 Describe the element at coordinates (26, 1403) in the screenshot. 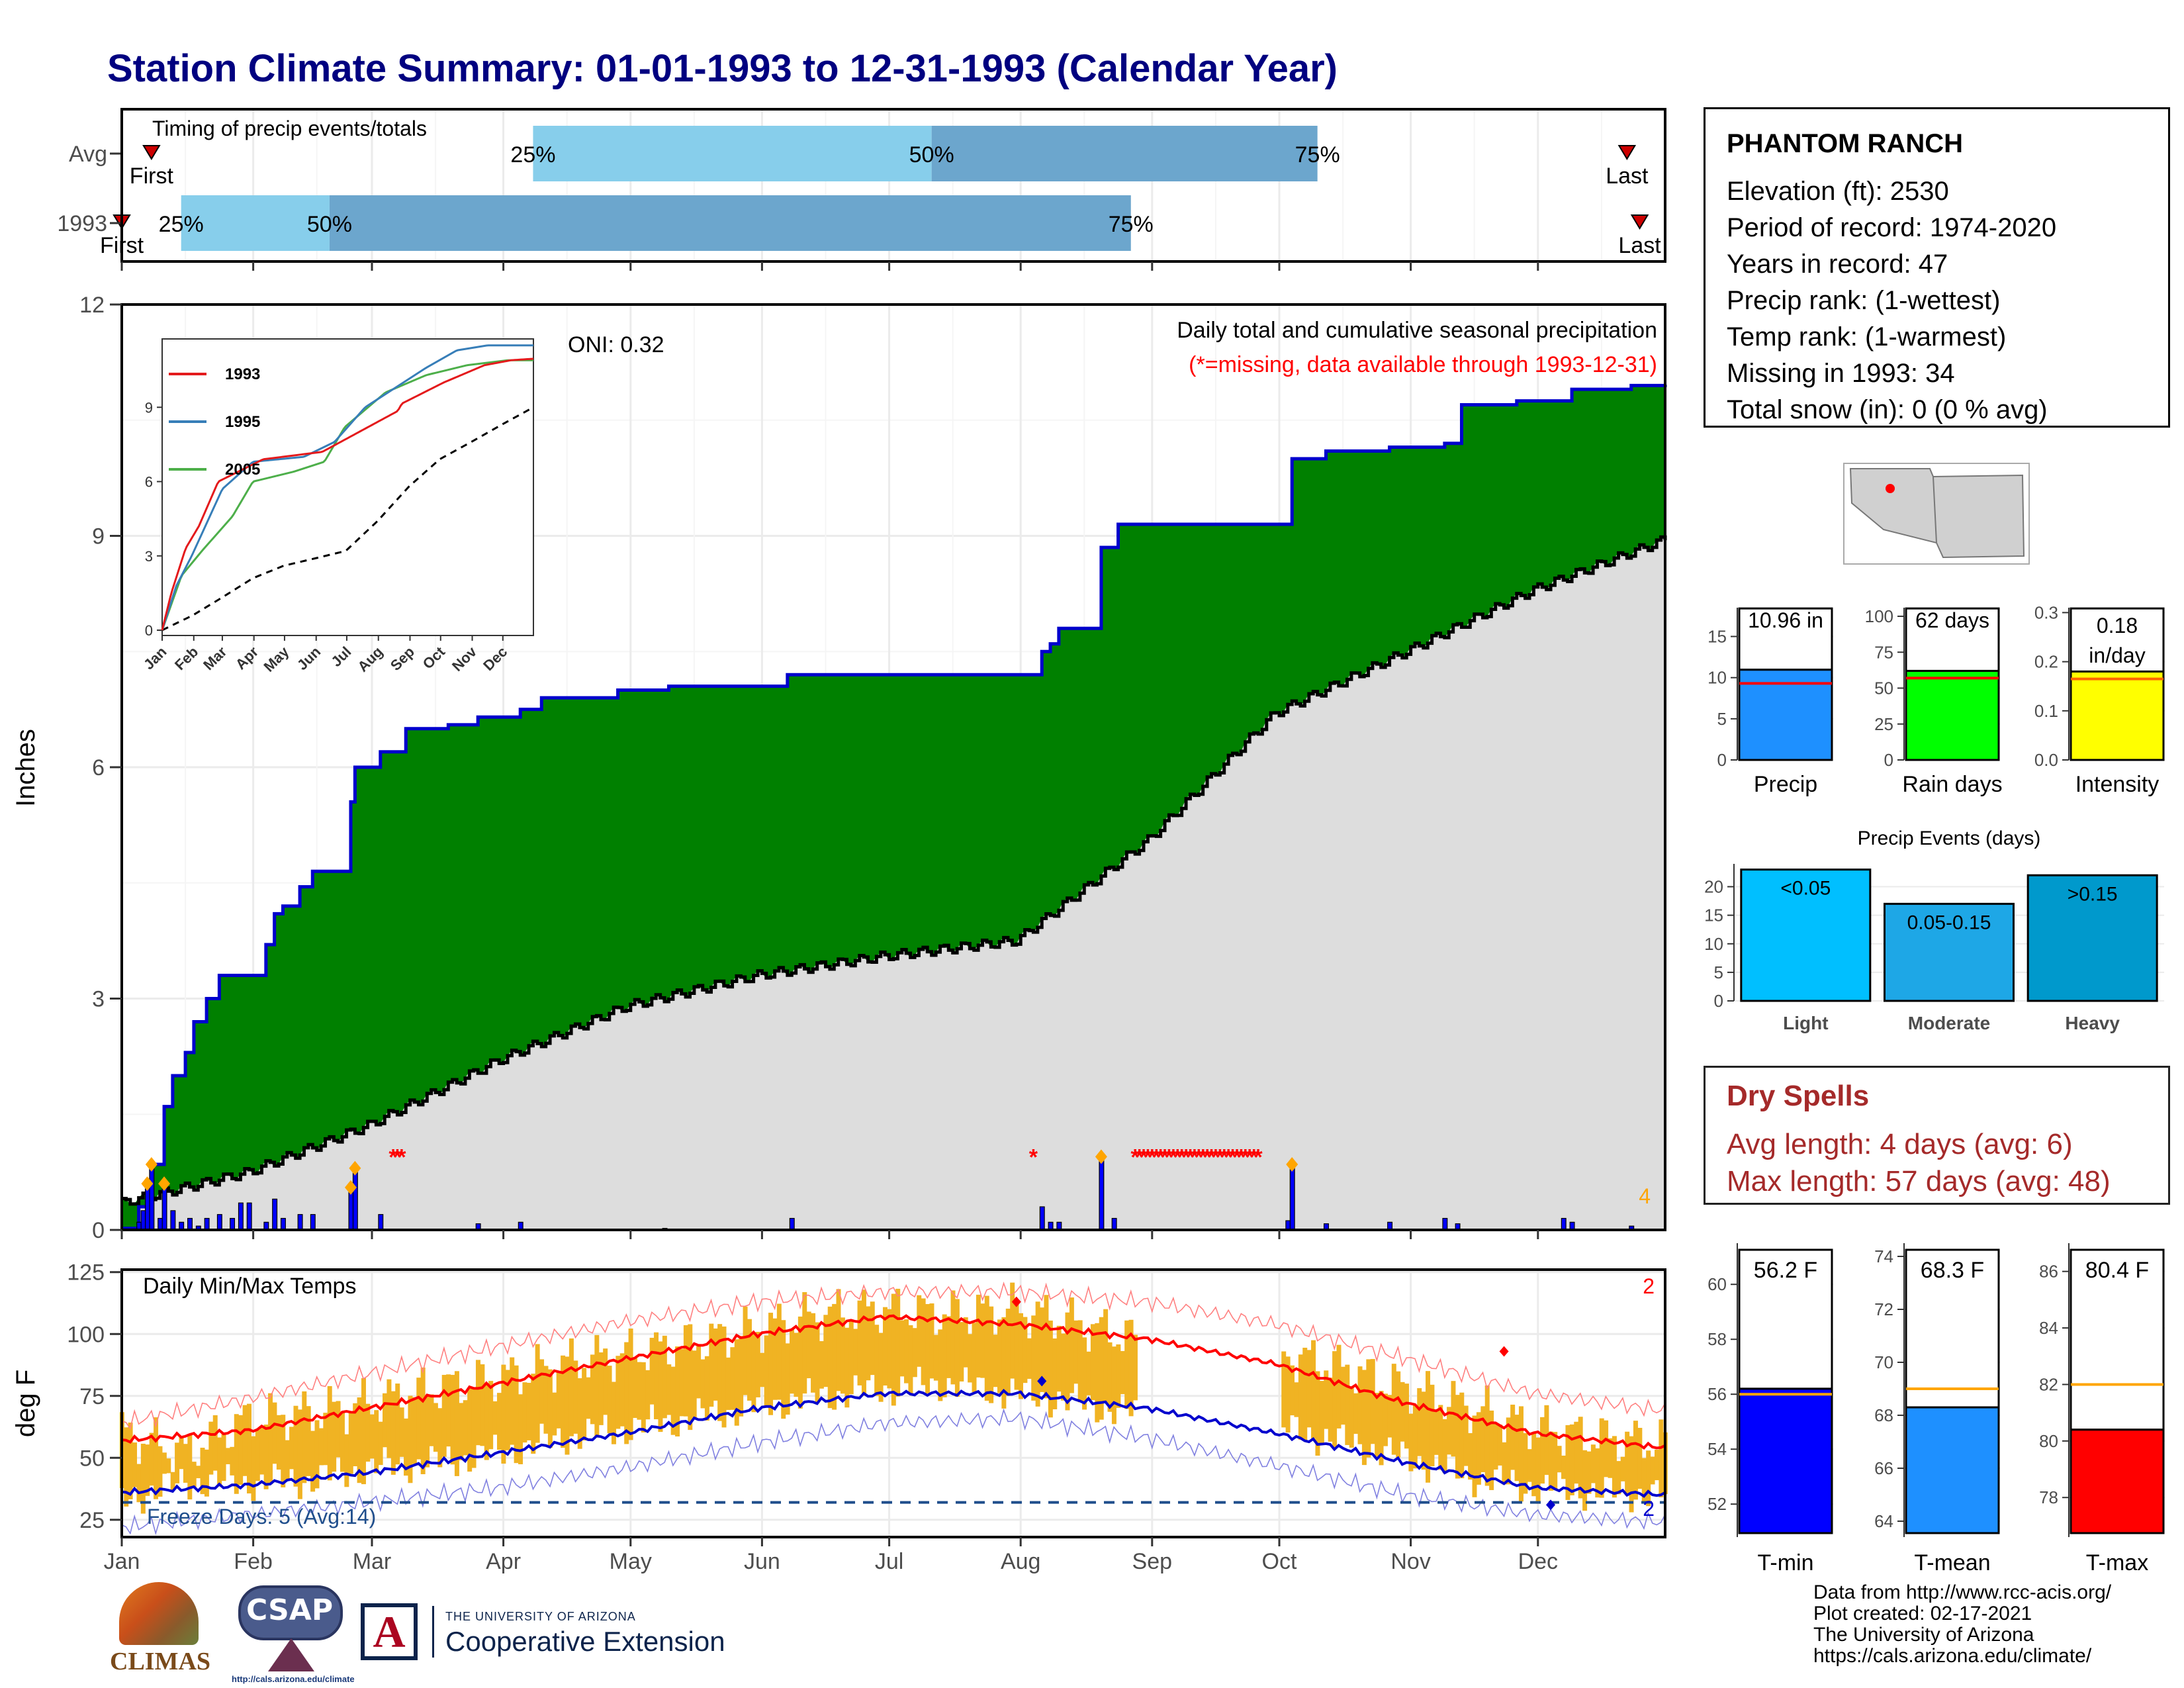

I see `temp-y-axis-label: deg F` at that location.